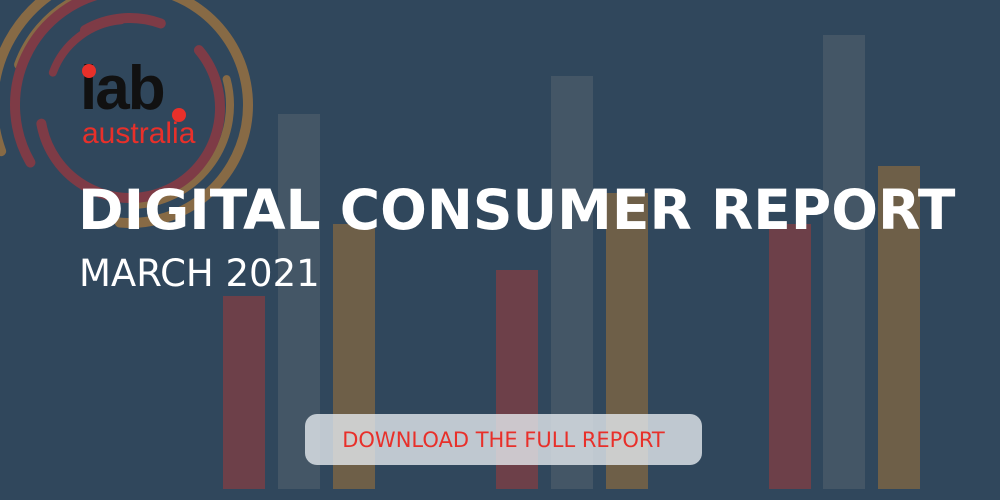  I want to click on page-title: DIGITAL CONSUMER REPORT, so click(517, 210).